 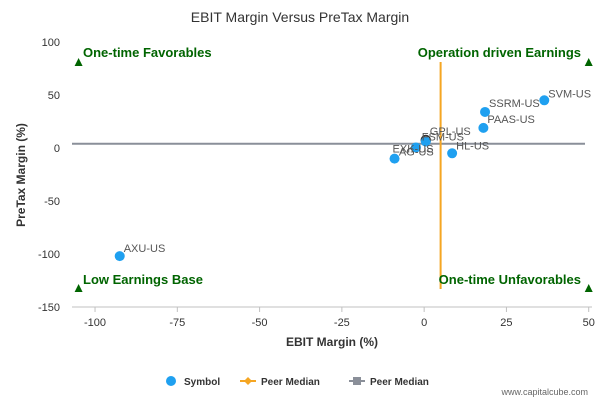 I want to click on chart-title: EBIT Margin Versus PreTax Margin, so click(x=300, y=17).